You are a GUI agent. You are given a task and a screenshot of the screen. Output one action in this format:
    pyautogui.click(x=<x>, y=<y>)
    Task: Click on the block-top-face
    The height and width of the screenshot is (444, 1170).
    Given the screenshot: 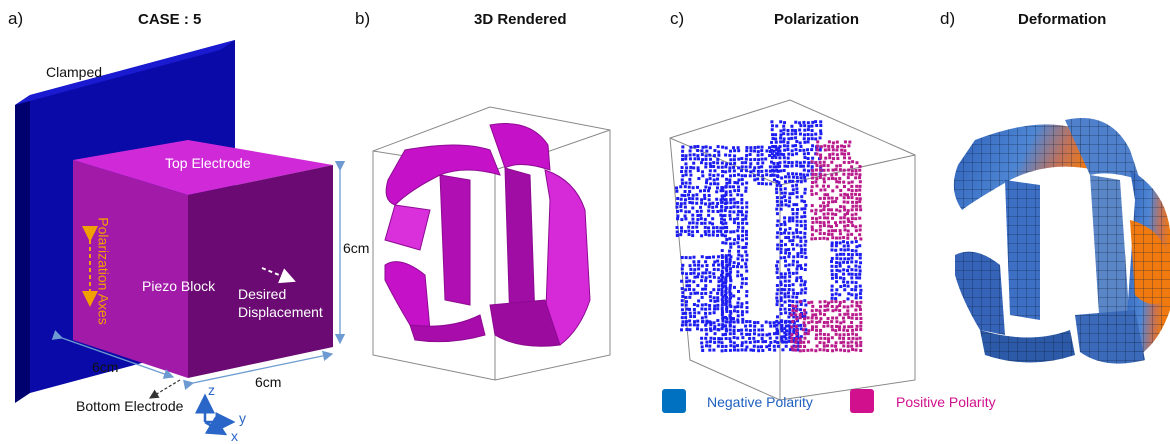 What is the action you would take?
    pyautogui.click(x=203, y=167)
    